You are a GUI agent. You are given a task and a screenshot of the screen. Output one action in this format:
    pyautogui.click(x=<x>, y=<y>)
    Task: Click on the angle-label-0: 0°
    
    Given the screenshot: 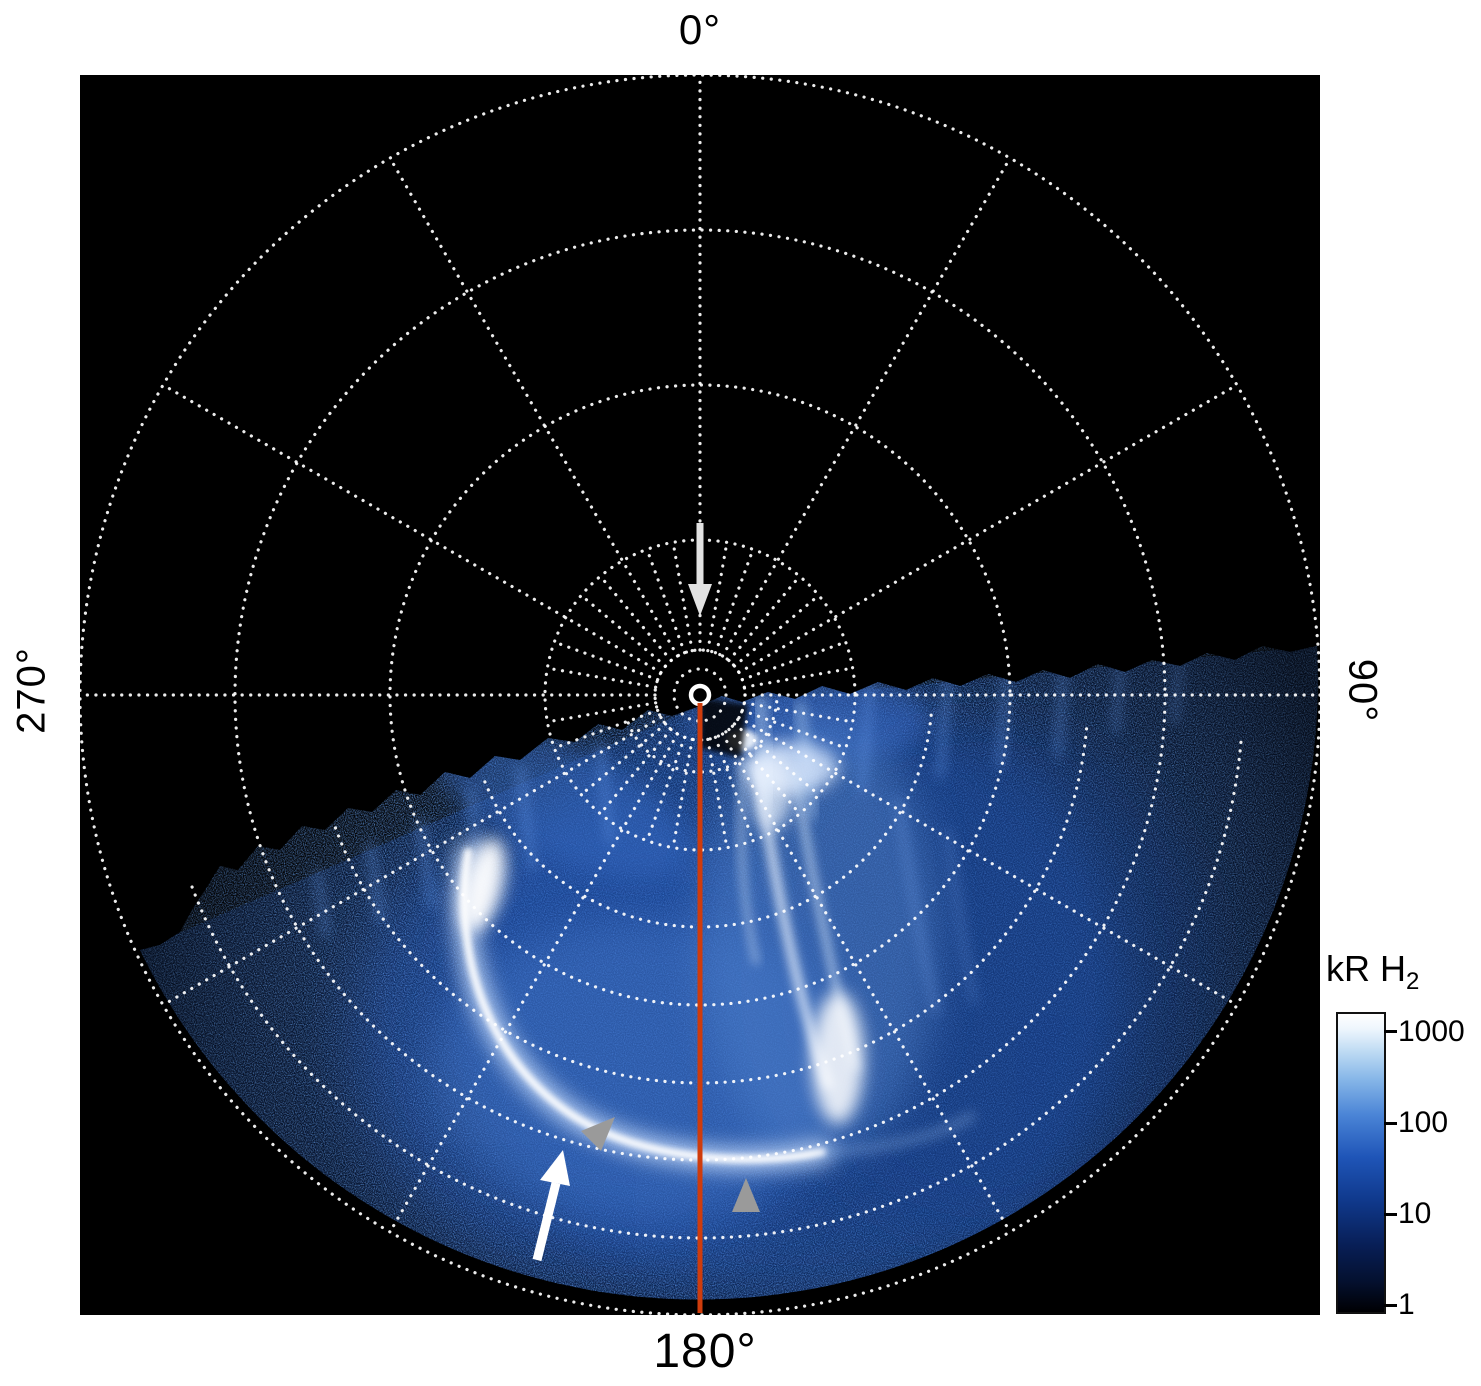 What is the action you would take?
    pyautogui.click(x=700, y=29)
    